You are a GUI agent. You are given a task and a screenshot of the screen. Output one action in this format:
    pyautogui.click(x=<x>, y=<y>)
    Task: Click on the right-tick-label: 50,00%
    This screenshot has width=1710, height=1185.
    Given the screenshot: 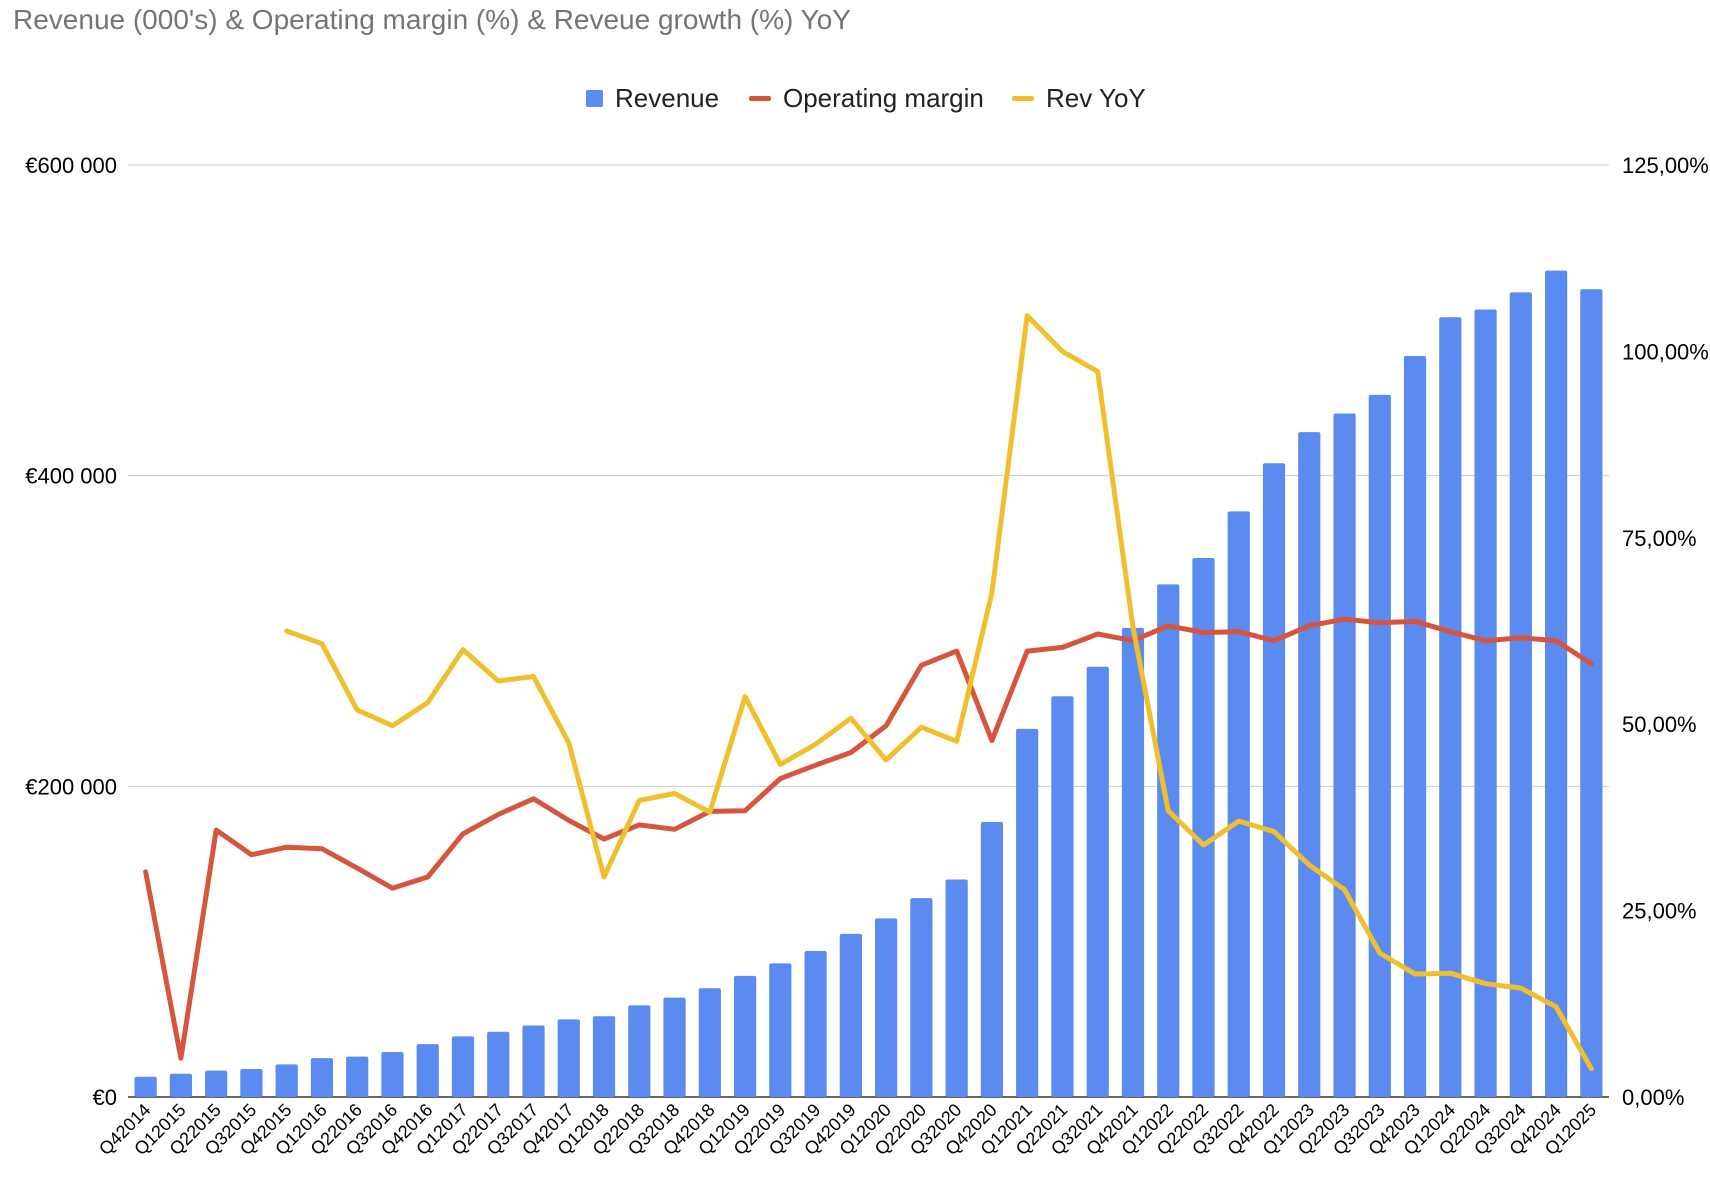 What is the action you would take?
    pyautogui.click(x=1659, y=724)
    